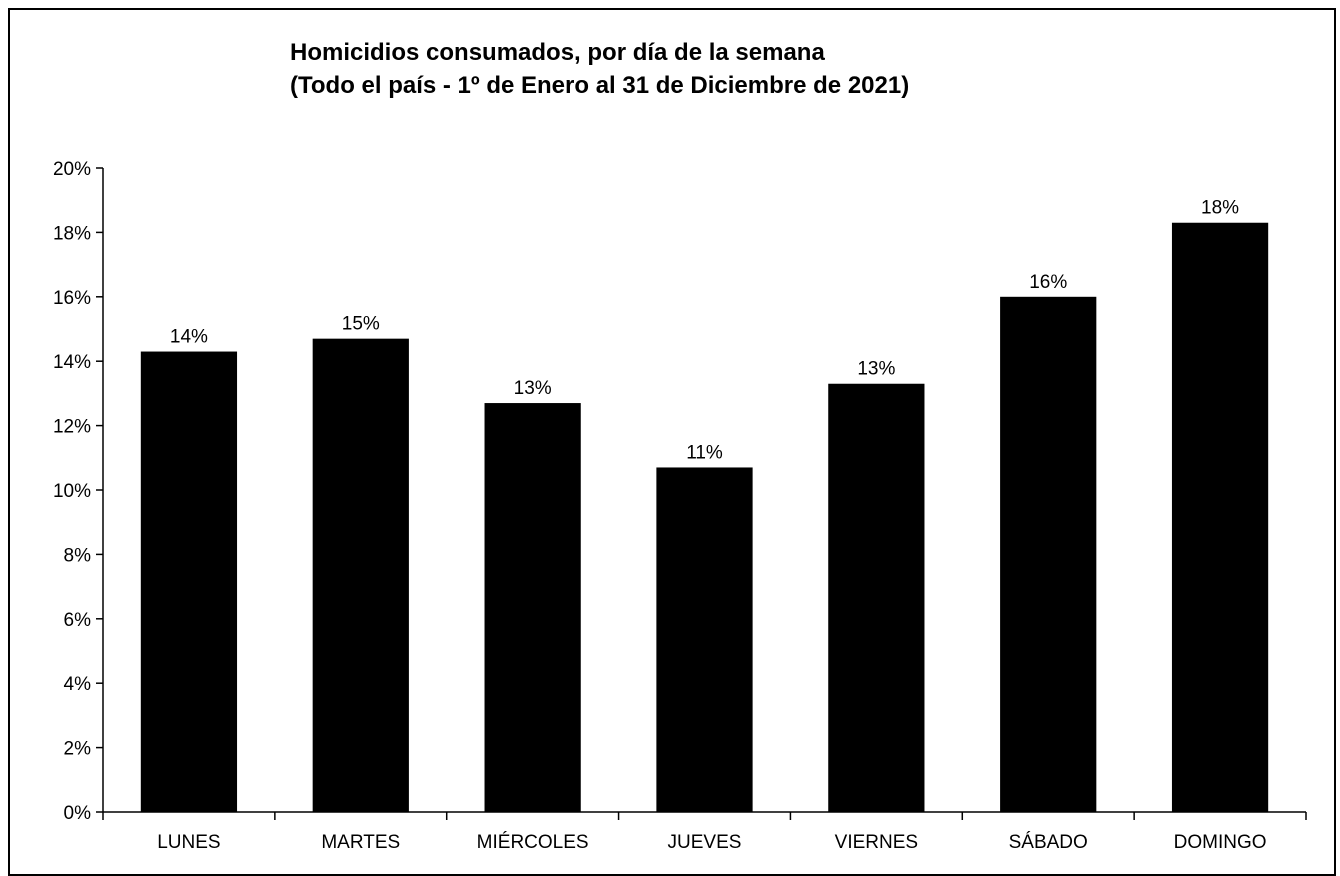 The height and width of the screenshot is (876, 1340). Describe the element at coordinates (188, 842) in the screenshot. I see `category-label: LUNES` at that location.